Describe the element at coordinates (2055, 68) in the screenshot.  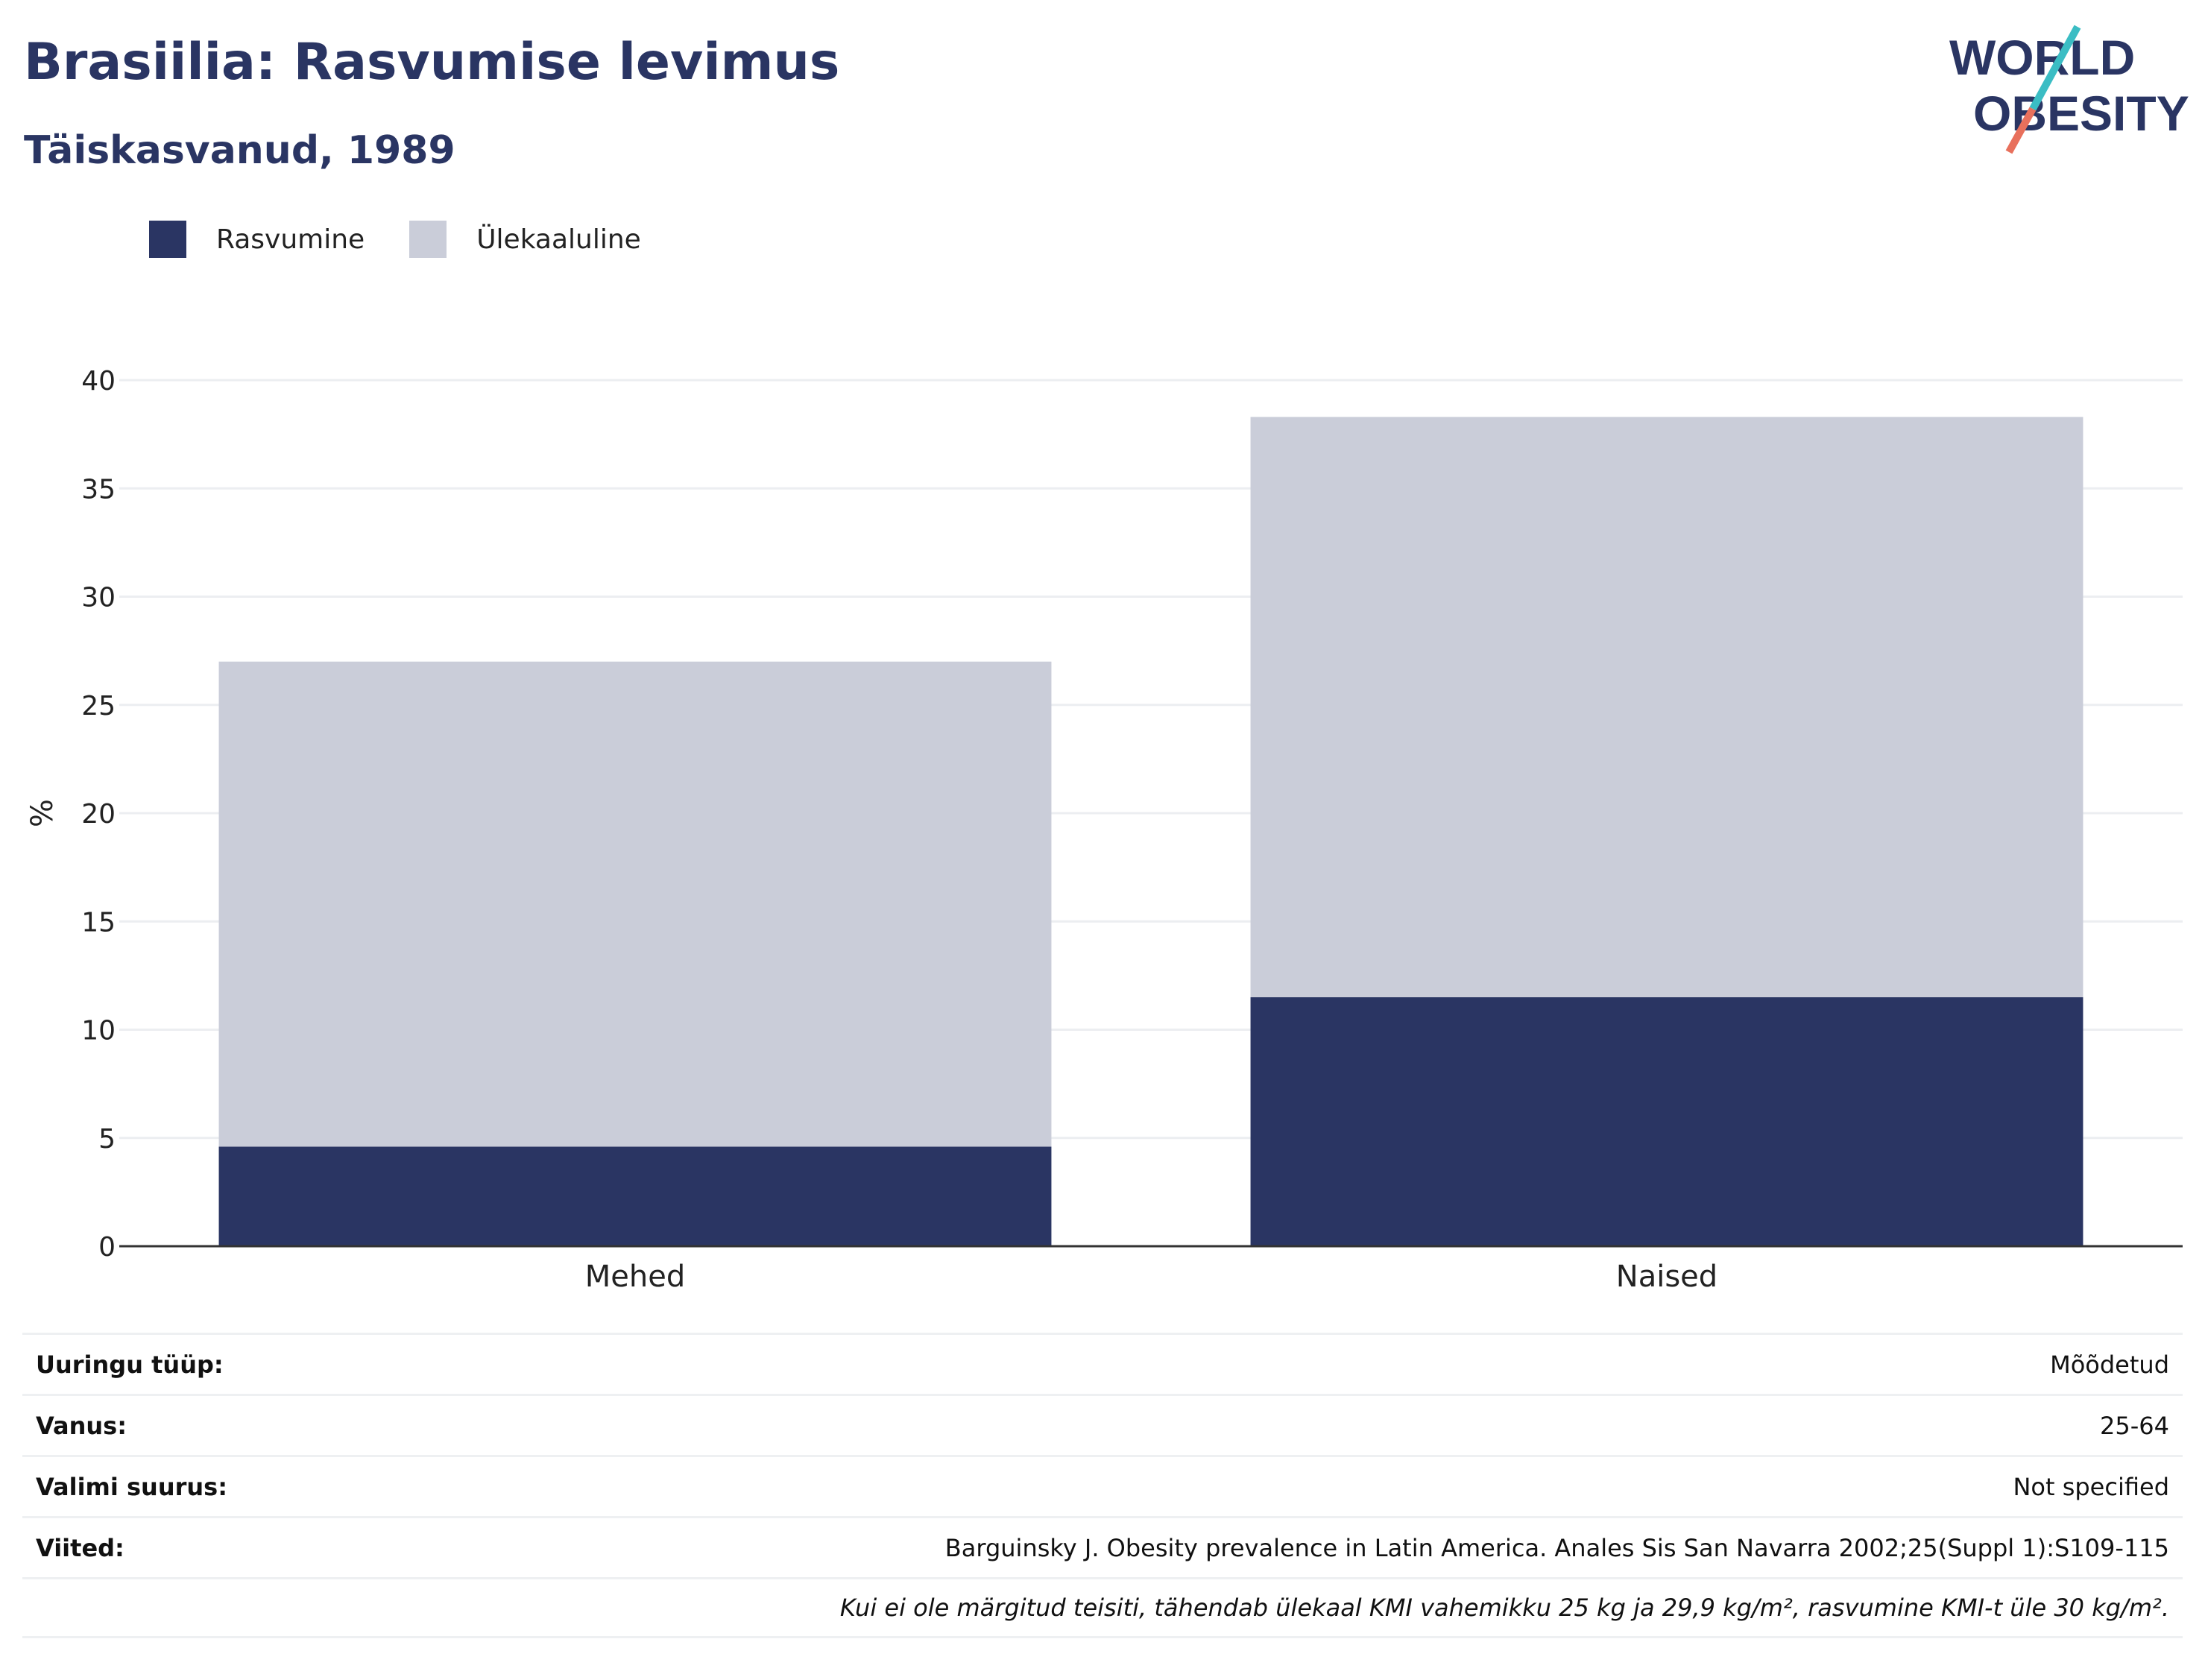
I see `logo-slash-teal` at that location.